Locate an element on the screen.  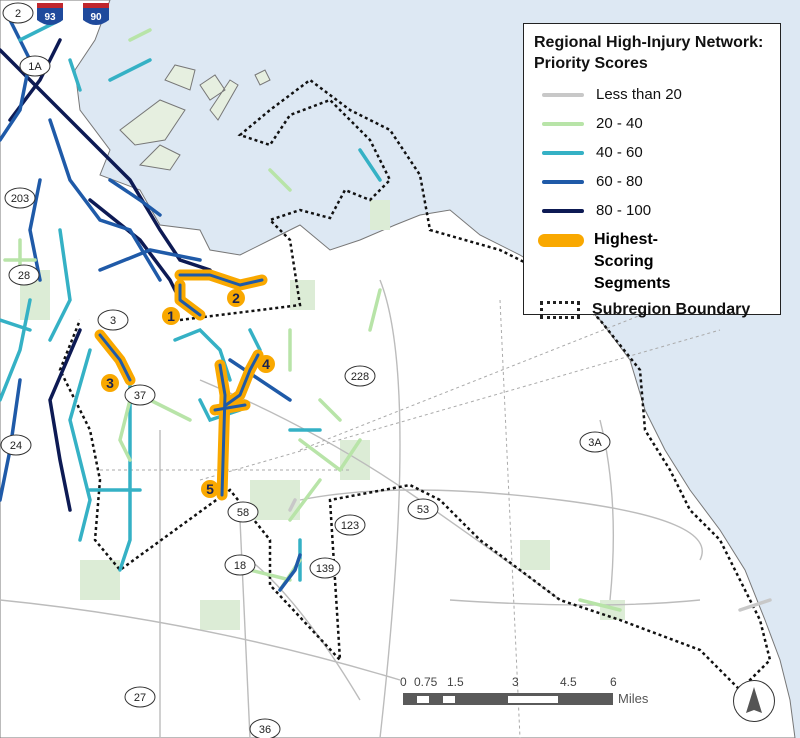
segment-label-2: 2 is located at coordinates (236, 298).